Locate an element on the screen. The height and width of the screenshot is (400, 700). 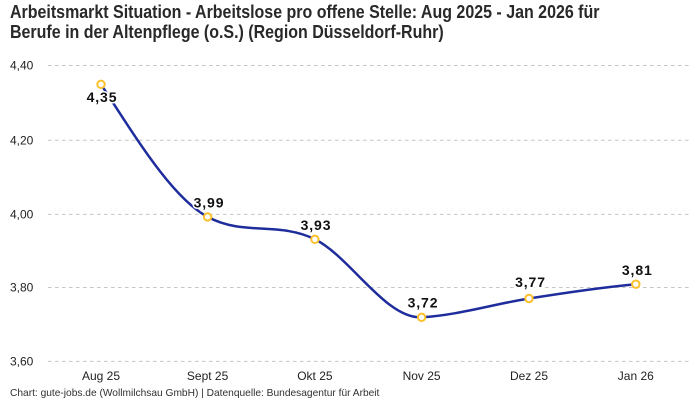
svg-text: 4,40 is located at coordinates (22, 66).